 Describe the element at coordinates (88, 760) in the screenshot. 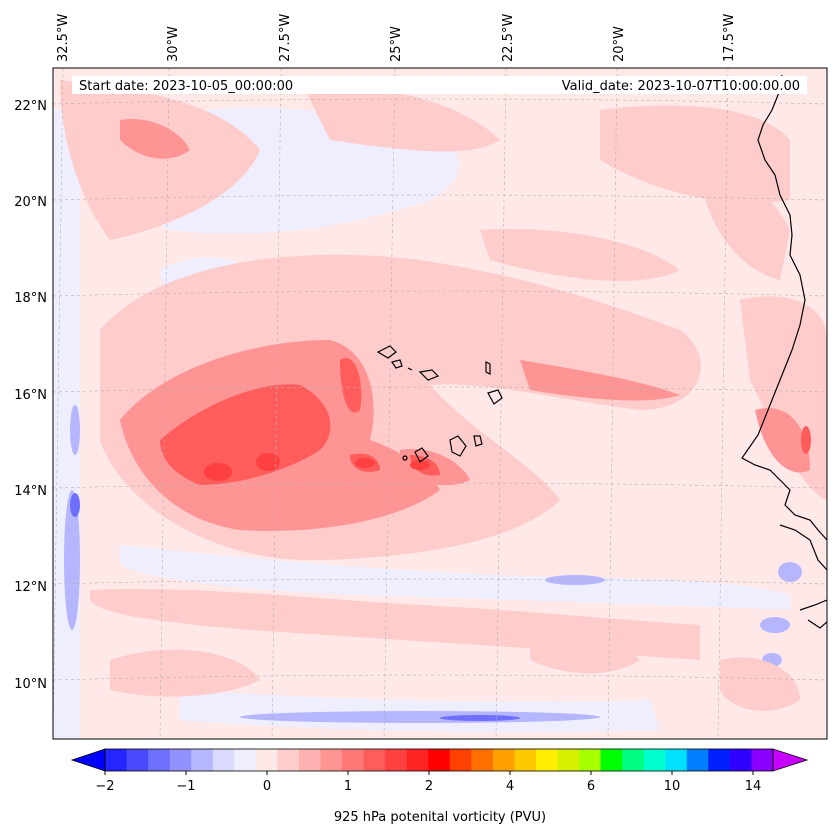

I see `colorbar-min-extension` at that location.